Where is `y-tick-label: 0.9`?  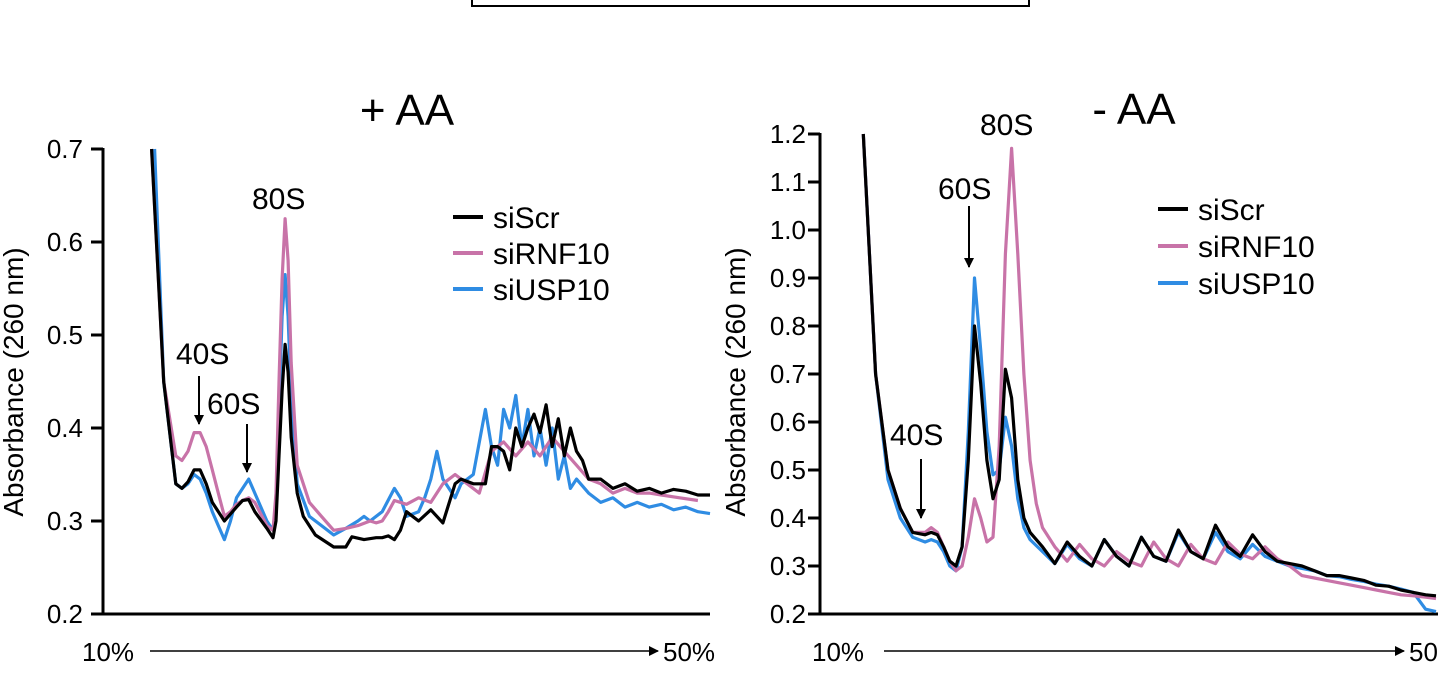 y-tick-label: 0.9 is located at coordinates (788, 278).